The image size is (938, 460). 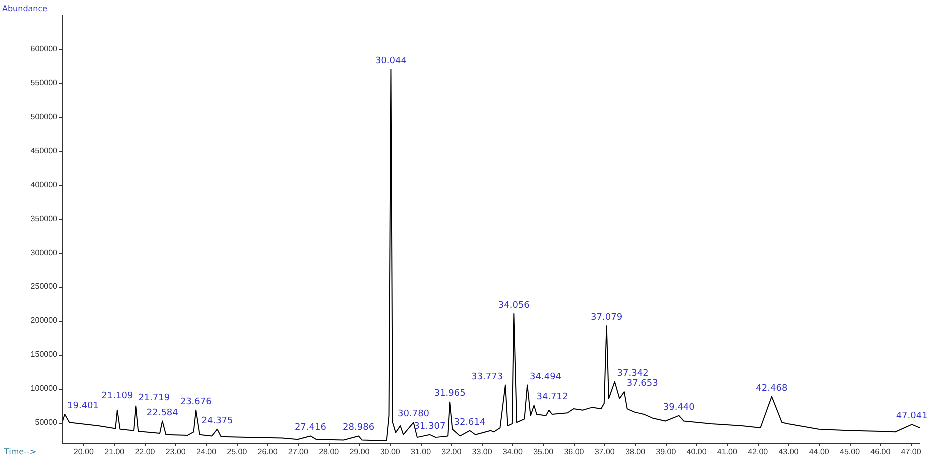 I want to click on annotation: 27.416, so click(x=310, y=428).